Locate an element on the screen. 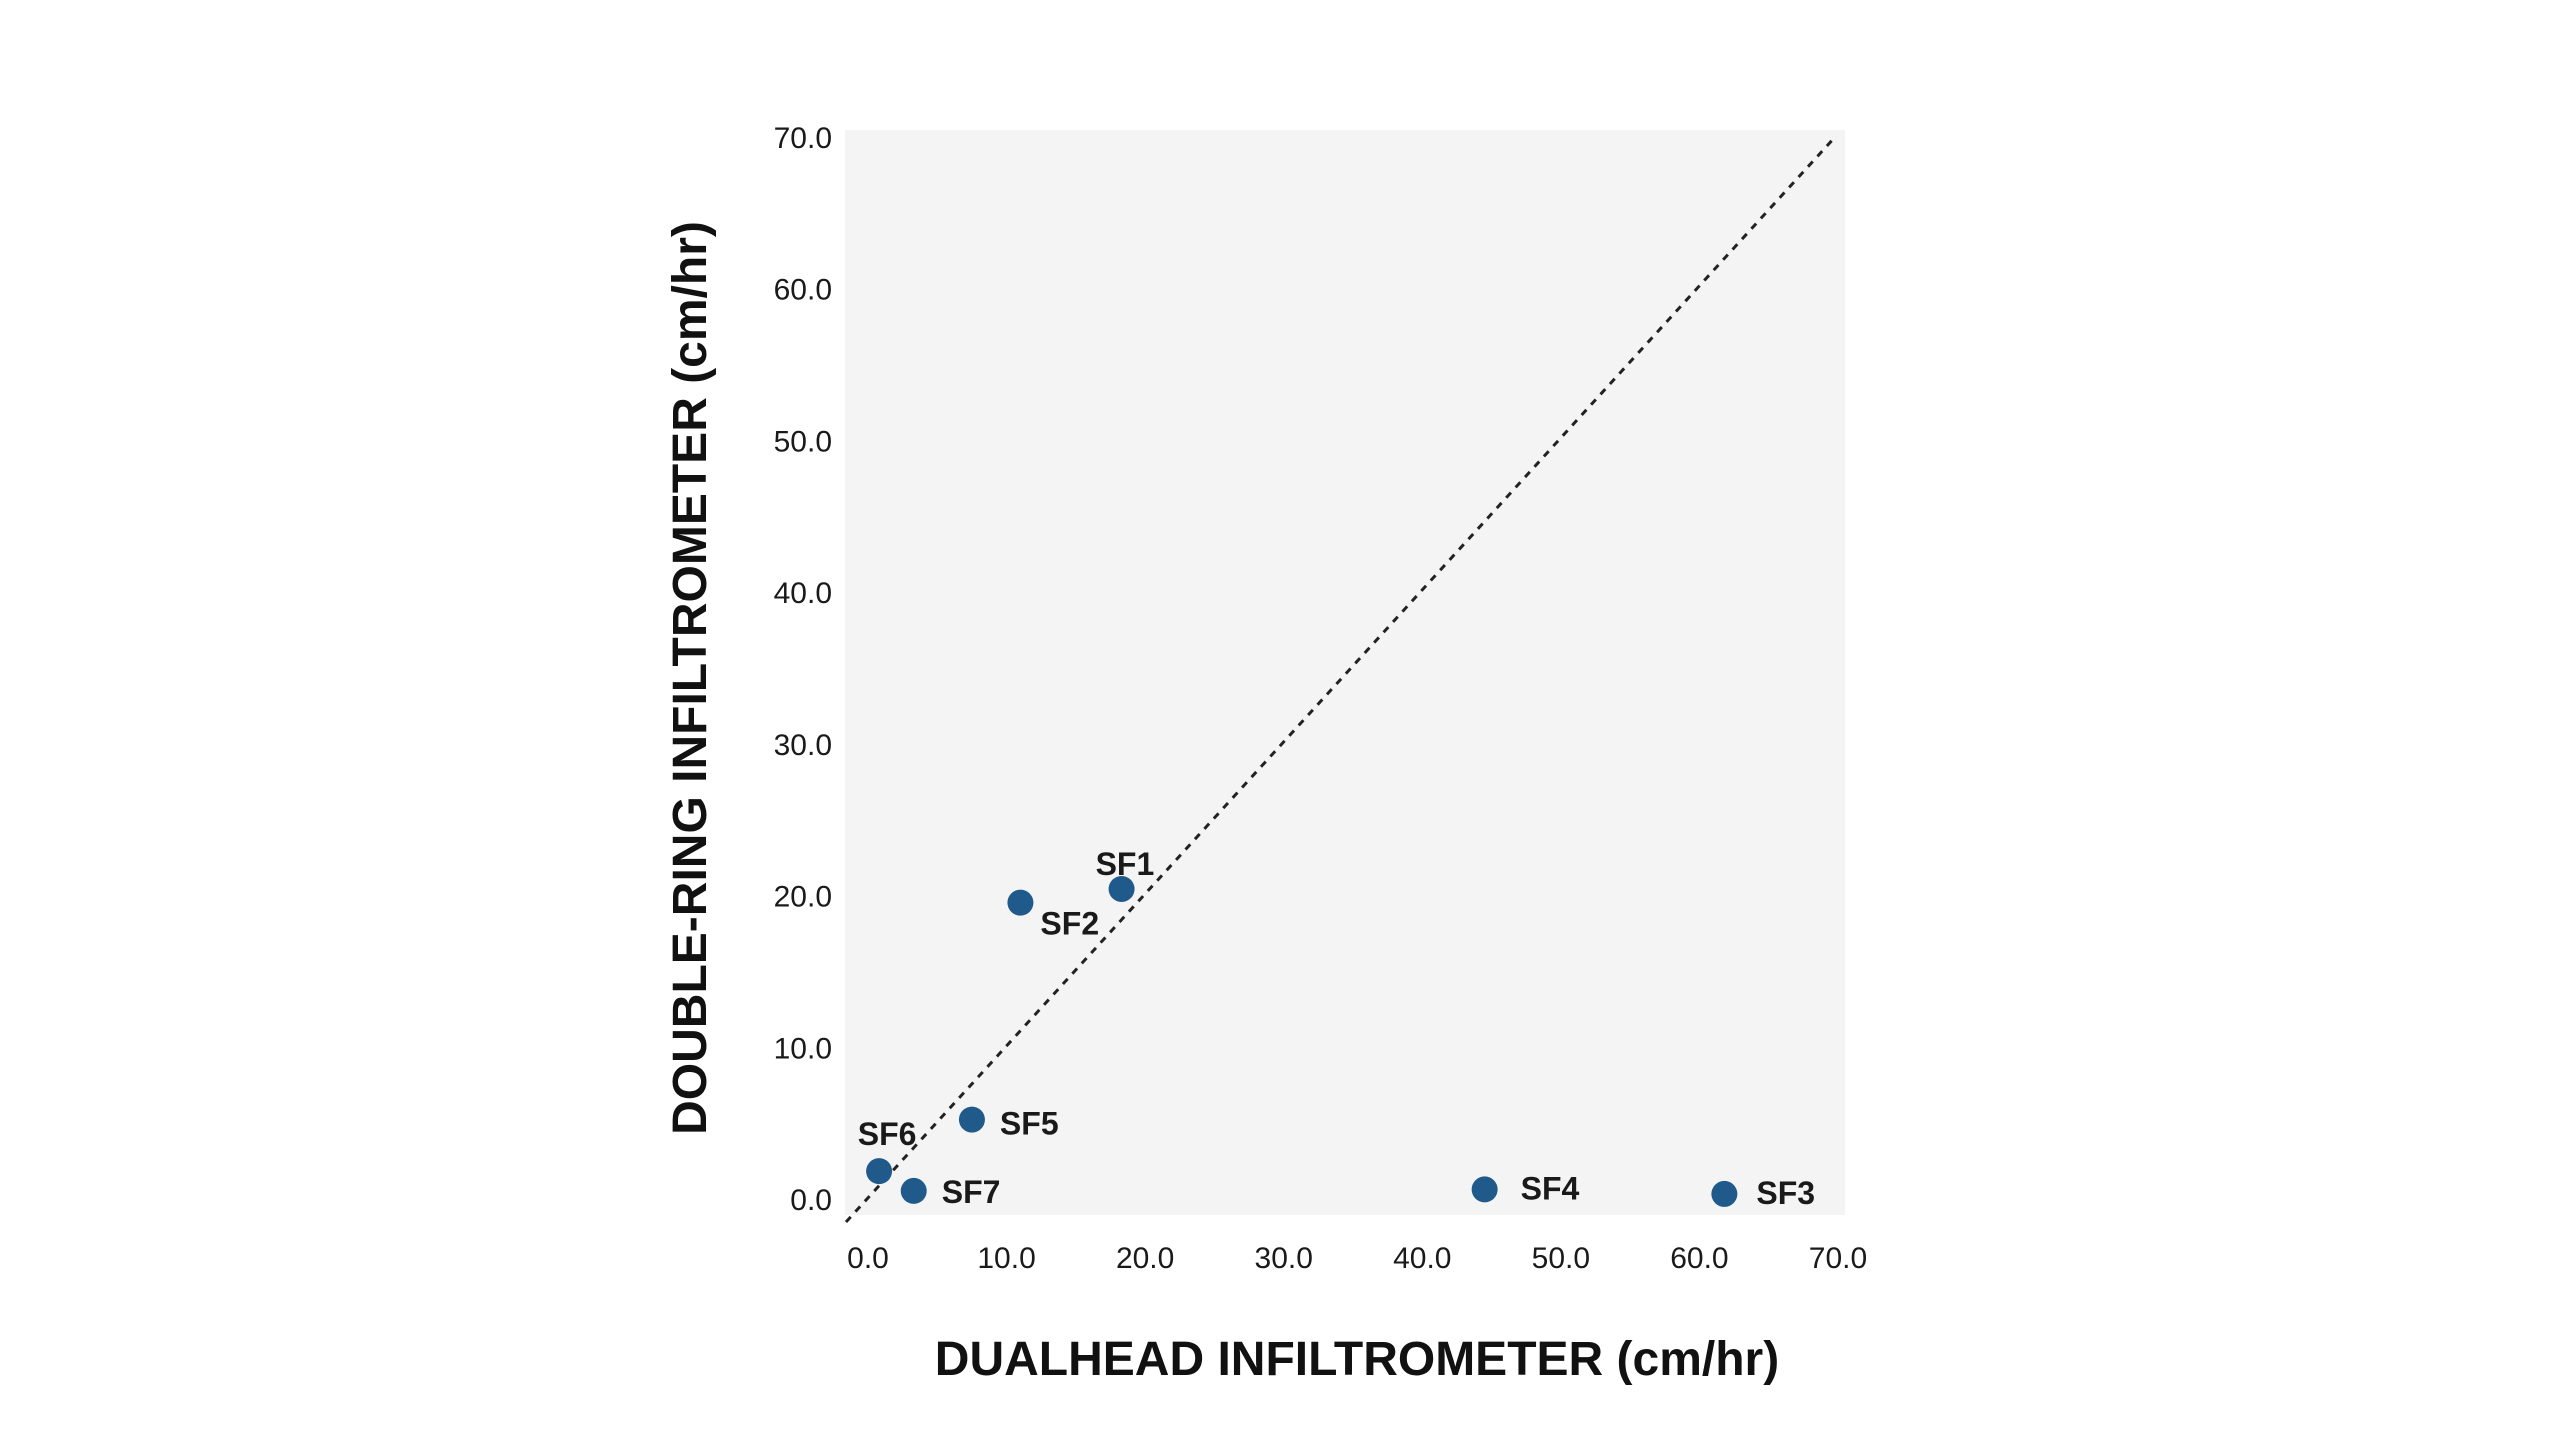 This screenshot has height=1440, width=2560. data-point-sf2 is located at coordinates (1020, 902).